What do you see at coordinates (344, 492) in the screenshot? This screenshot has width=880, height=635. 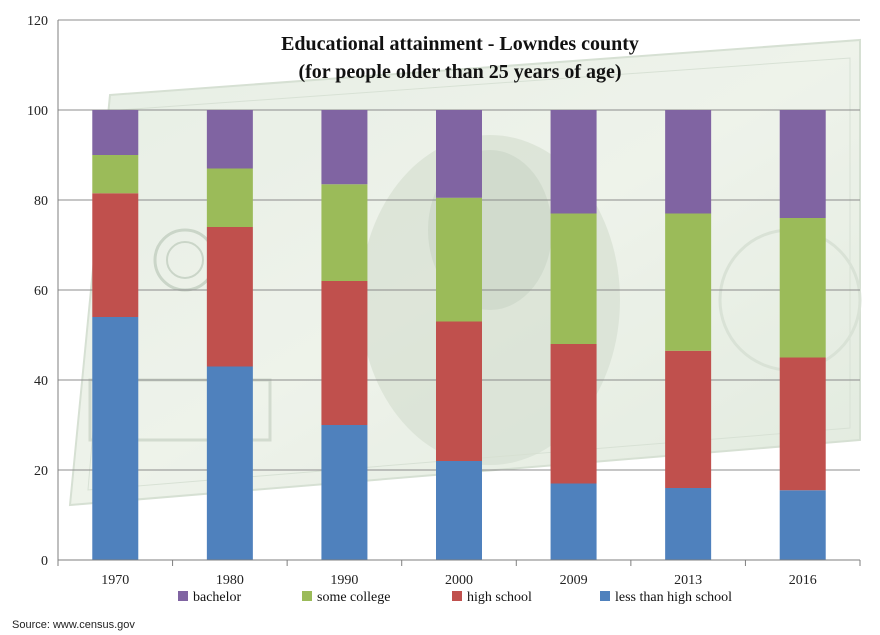 I see `bar-less-than-high-school-1990` at bounding box center [344, 492].